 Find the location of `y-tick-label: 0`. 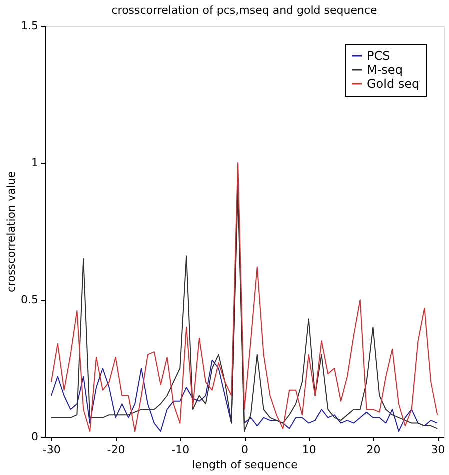

y-tick-label: 0 is located at coordinates (35, 437).